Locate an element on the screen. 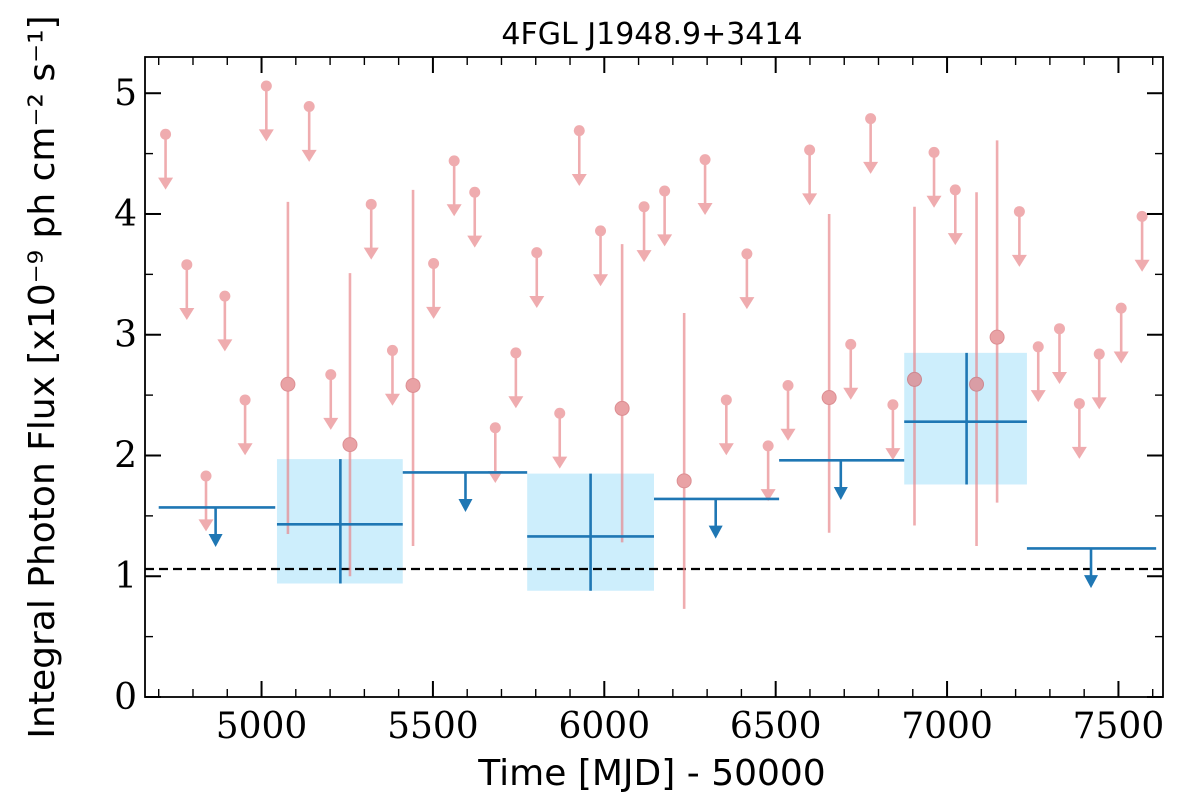 The height and width of the screenshot is (800, 1200). chart-title: 4FGL J1948.9+3414 is located at coordinates (651, 34).